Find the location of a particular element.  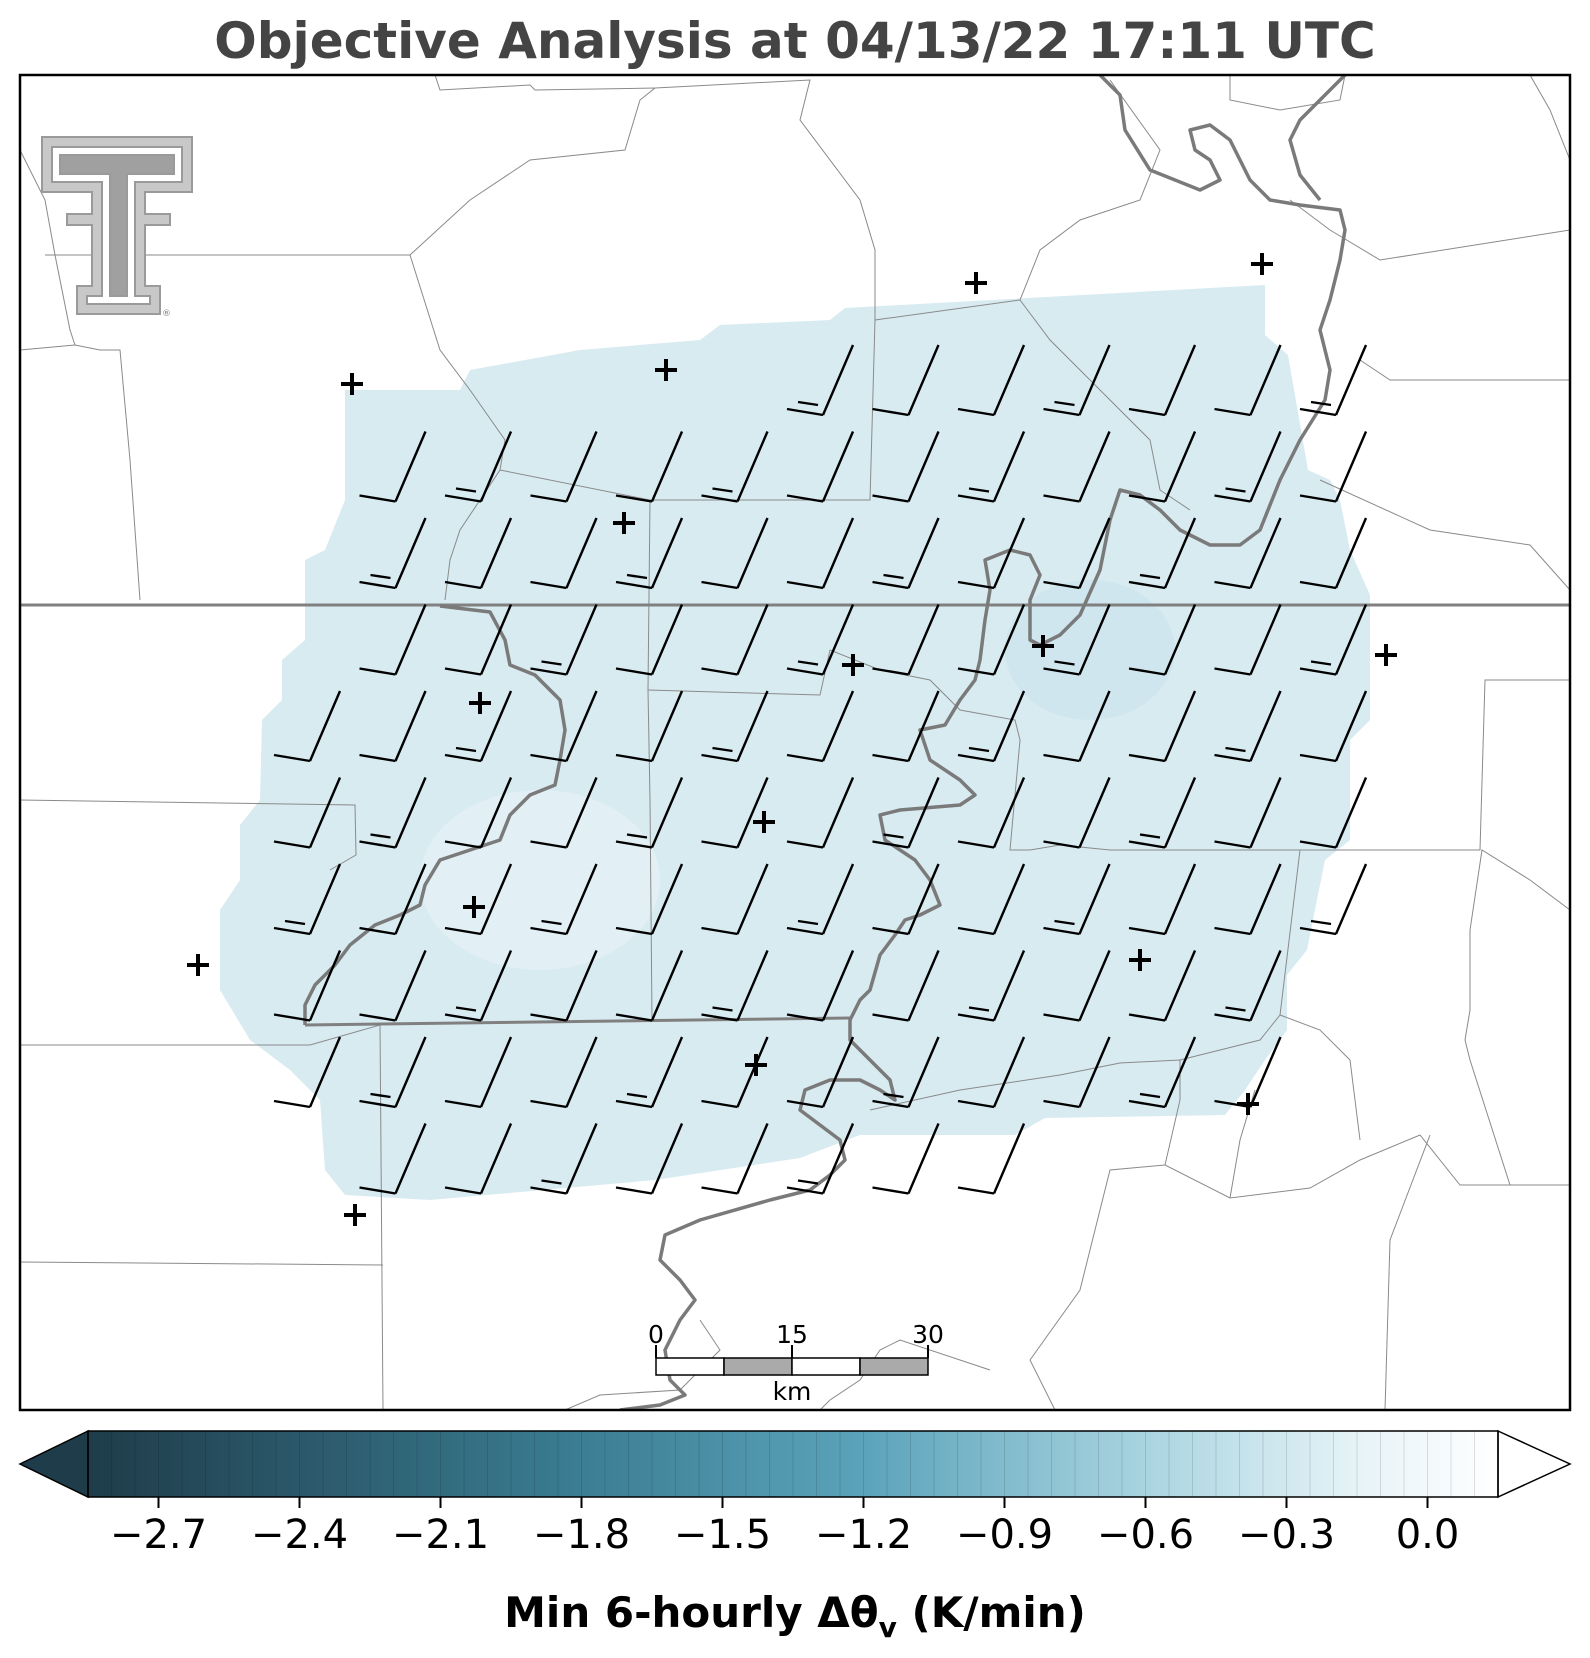

colorbar-label: Min 6-hourly Δθv (K/min) is located at coordinates (795, 1616).